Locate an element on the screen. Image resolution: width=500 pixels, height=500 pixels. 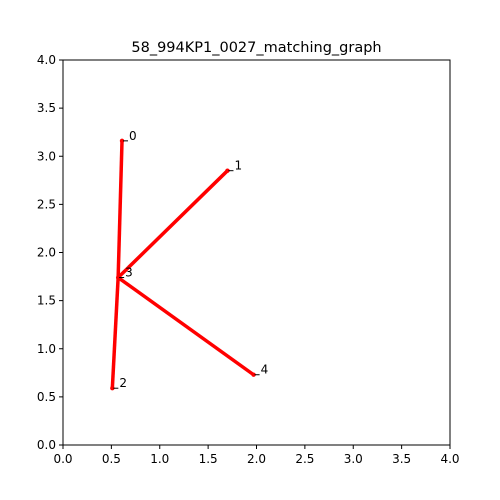
y-tick-label: 3.0 is located at coordinates (46, 156).